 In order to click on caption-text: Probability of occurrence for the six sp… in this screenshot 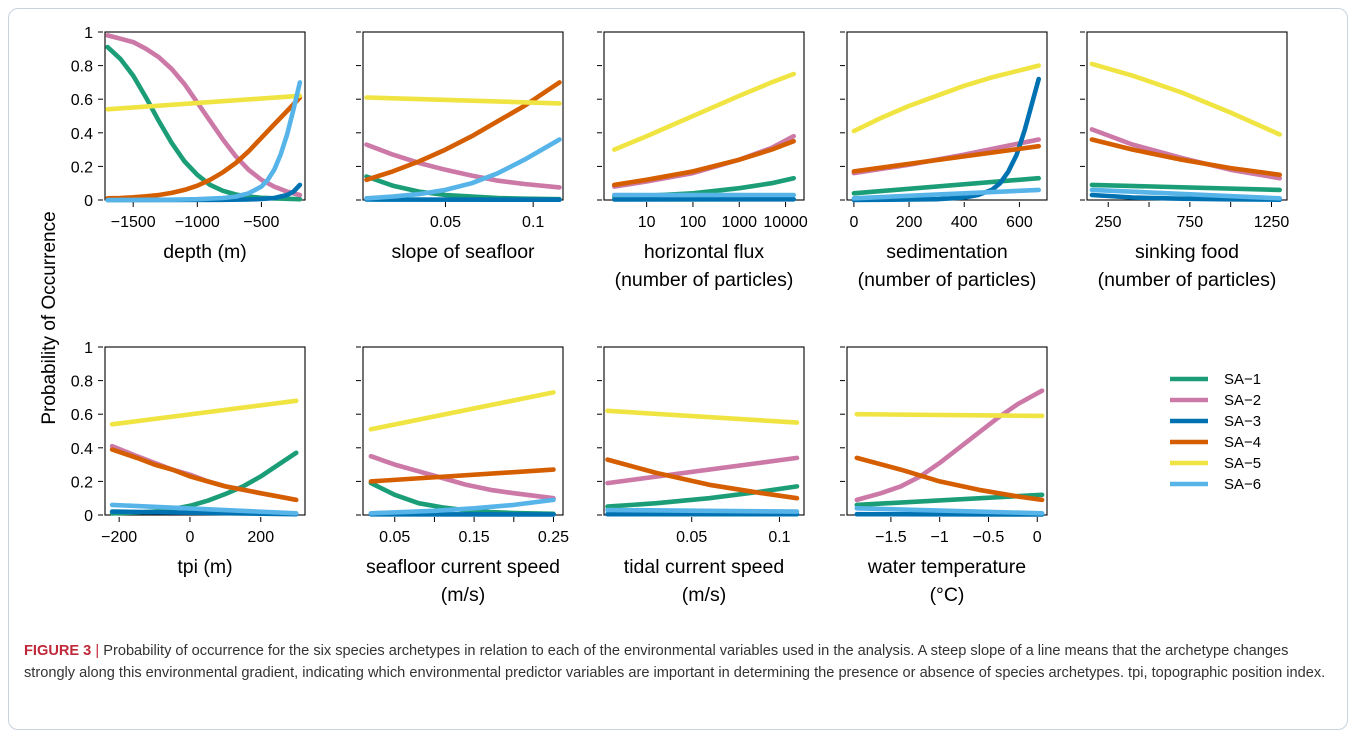, I will do `click(675, 662)`.